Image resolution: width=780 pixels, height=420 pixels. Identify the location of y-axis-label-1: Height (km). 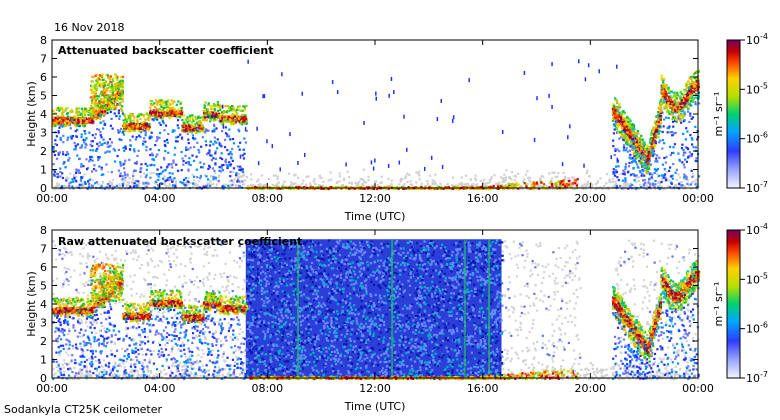
(31, 114).